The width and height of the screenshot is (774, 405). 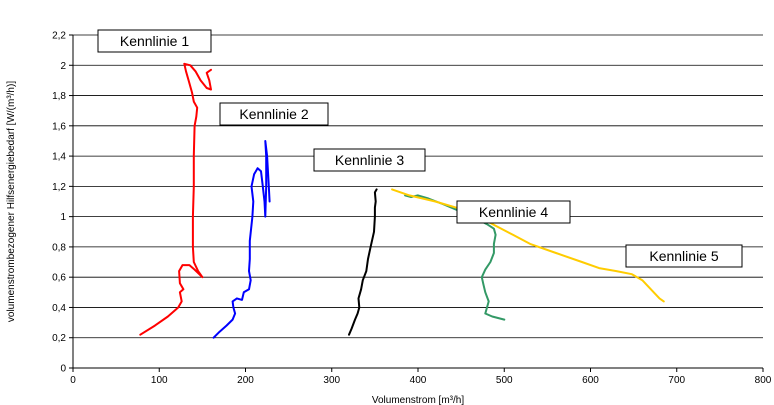 What do you see at coordinates (159, 380) in the screenshot?
I see `x-tick-label: 100` at bounding box center [159, 380].